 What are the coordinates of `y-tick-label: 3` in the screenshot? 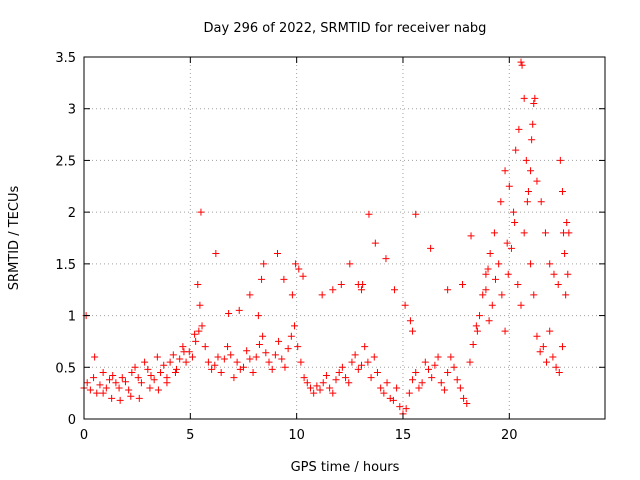 It's located at (72, 110).